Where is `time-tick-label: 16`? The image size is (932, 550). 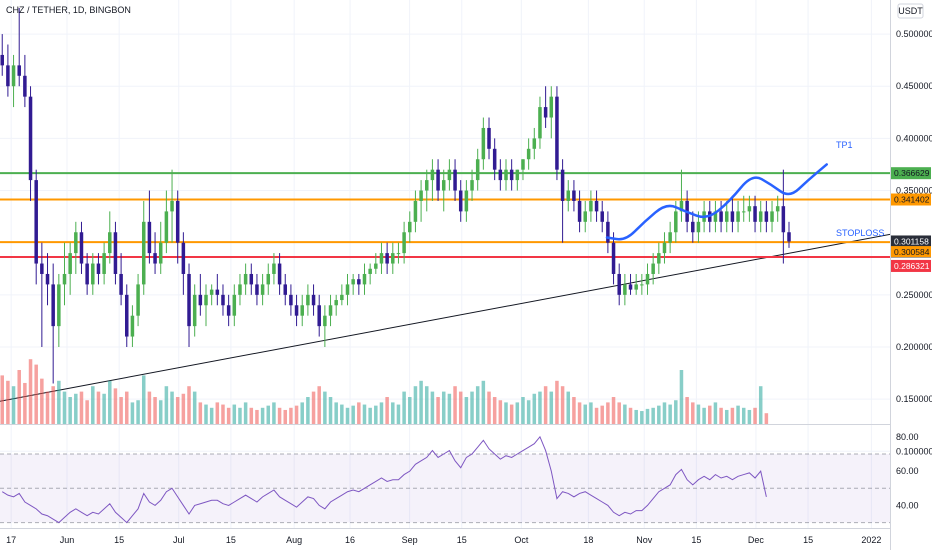
time-tick-label: 16 is located at coordinates (350, 540).